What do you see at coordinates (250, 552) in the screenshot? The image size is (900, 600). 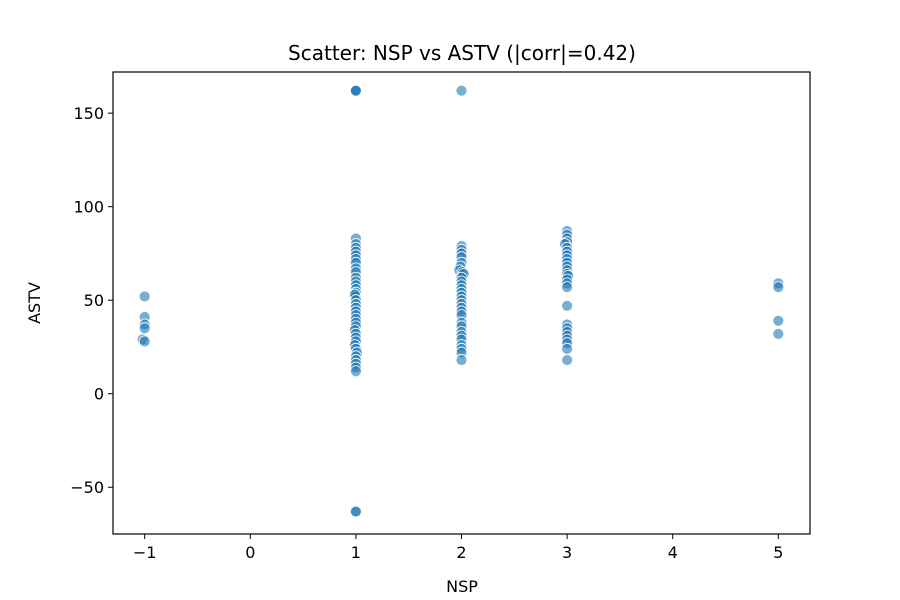 I see `x-tick-label: 0` at bounding box center [250, 552].